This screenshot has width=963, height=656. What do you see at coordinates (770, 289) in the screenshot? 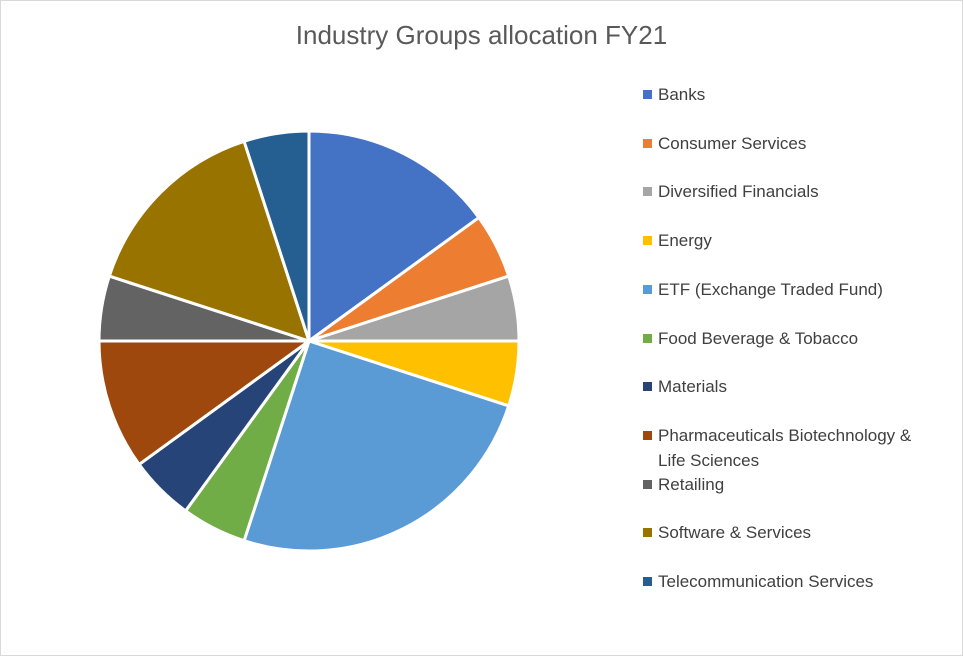
I see `legend-label: ETF (Exchange Traded Fund)` at bounding box center [770, 289].